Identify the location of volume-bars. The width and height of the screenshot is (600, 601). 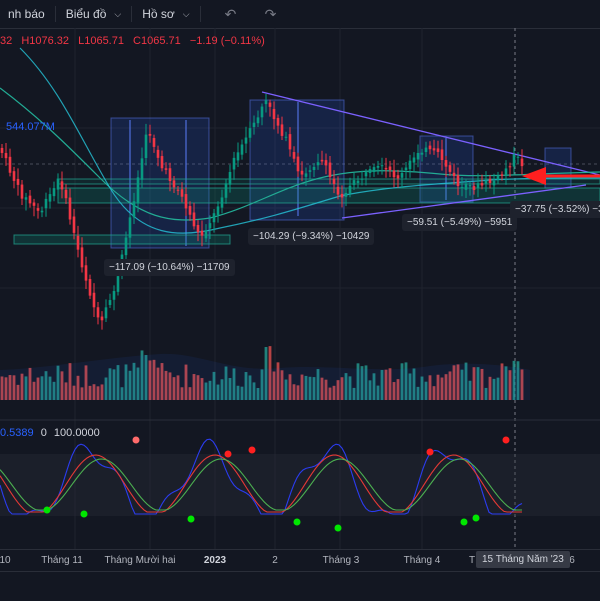
(262, 373).